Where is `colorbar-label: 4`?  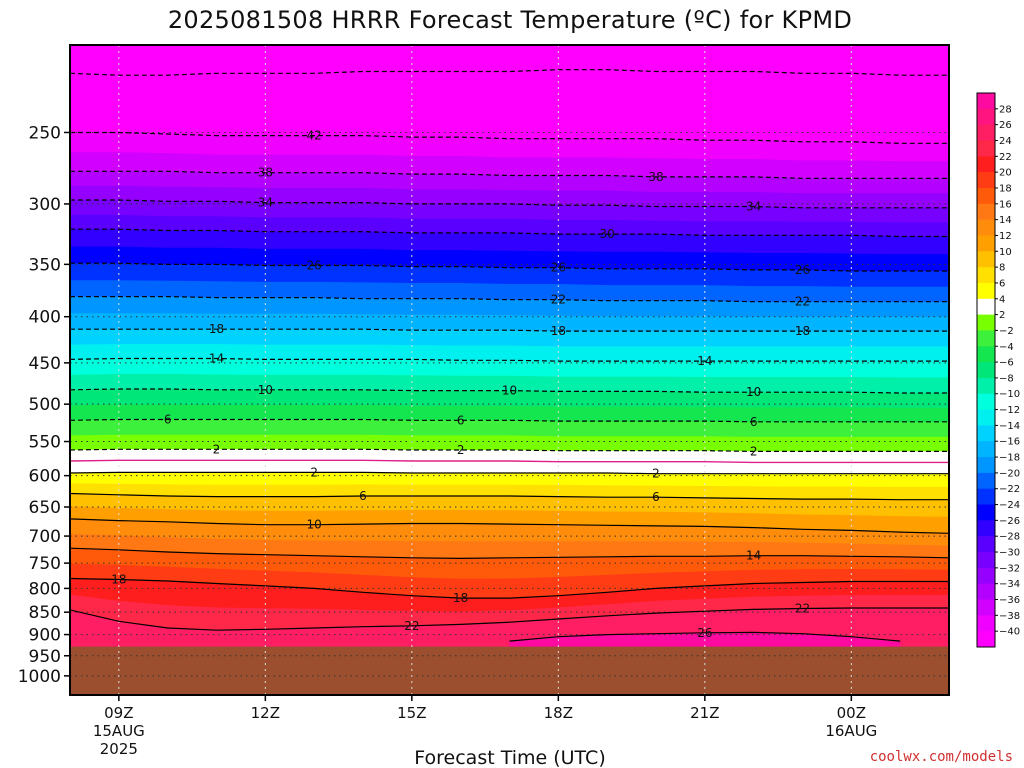
colorbar-label: 4 is located at coordinates (1002, 299).